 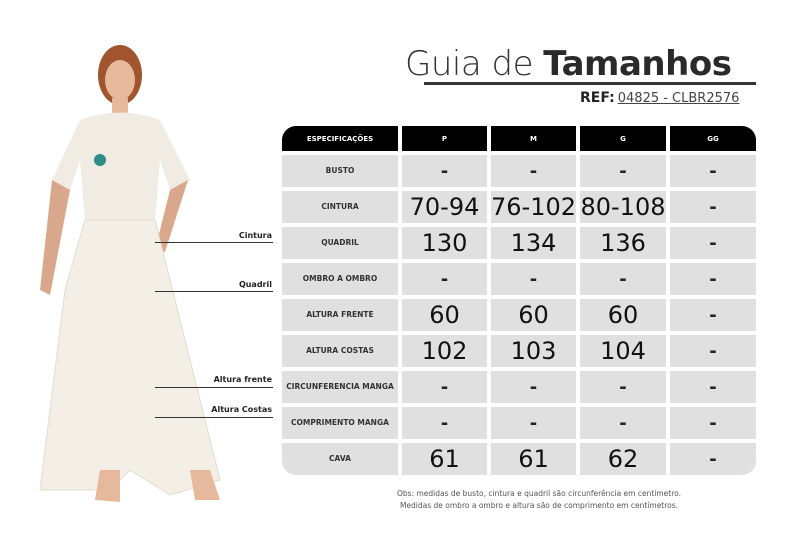 I want to click on row-label: ALTURA FRENTE, so click(x=340, y=315).